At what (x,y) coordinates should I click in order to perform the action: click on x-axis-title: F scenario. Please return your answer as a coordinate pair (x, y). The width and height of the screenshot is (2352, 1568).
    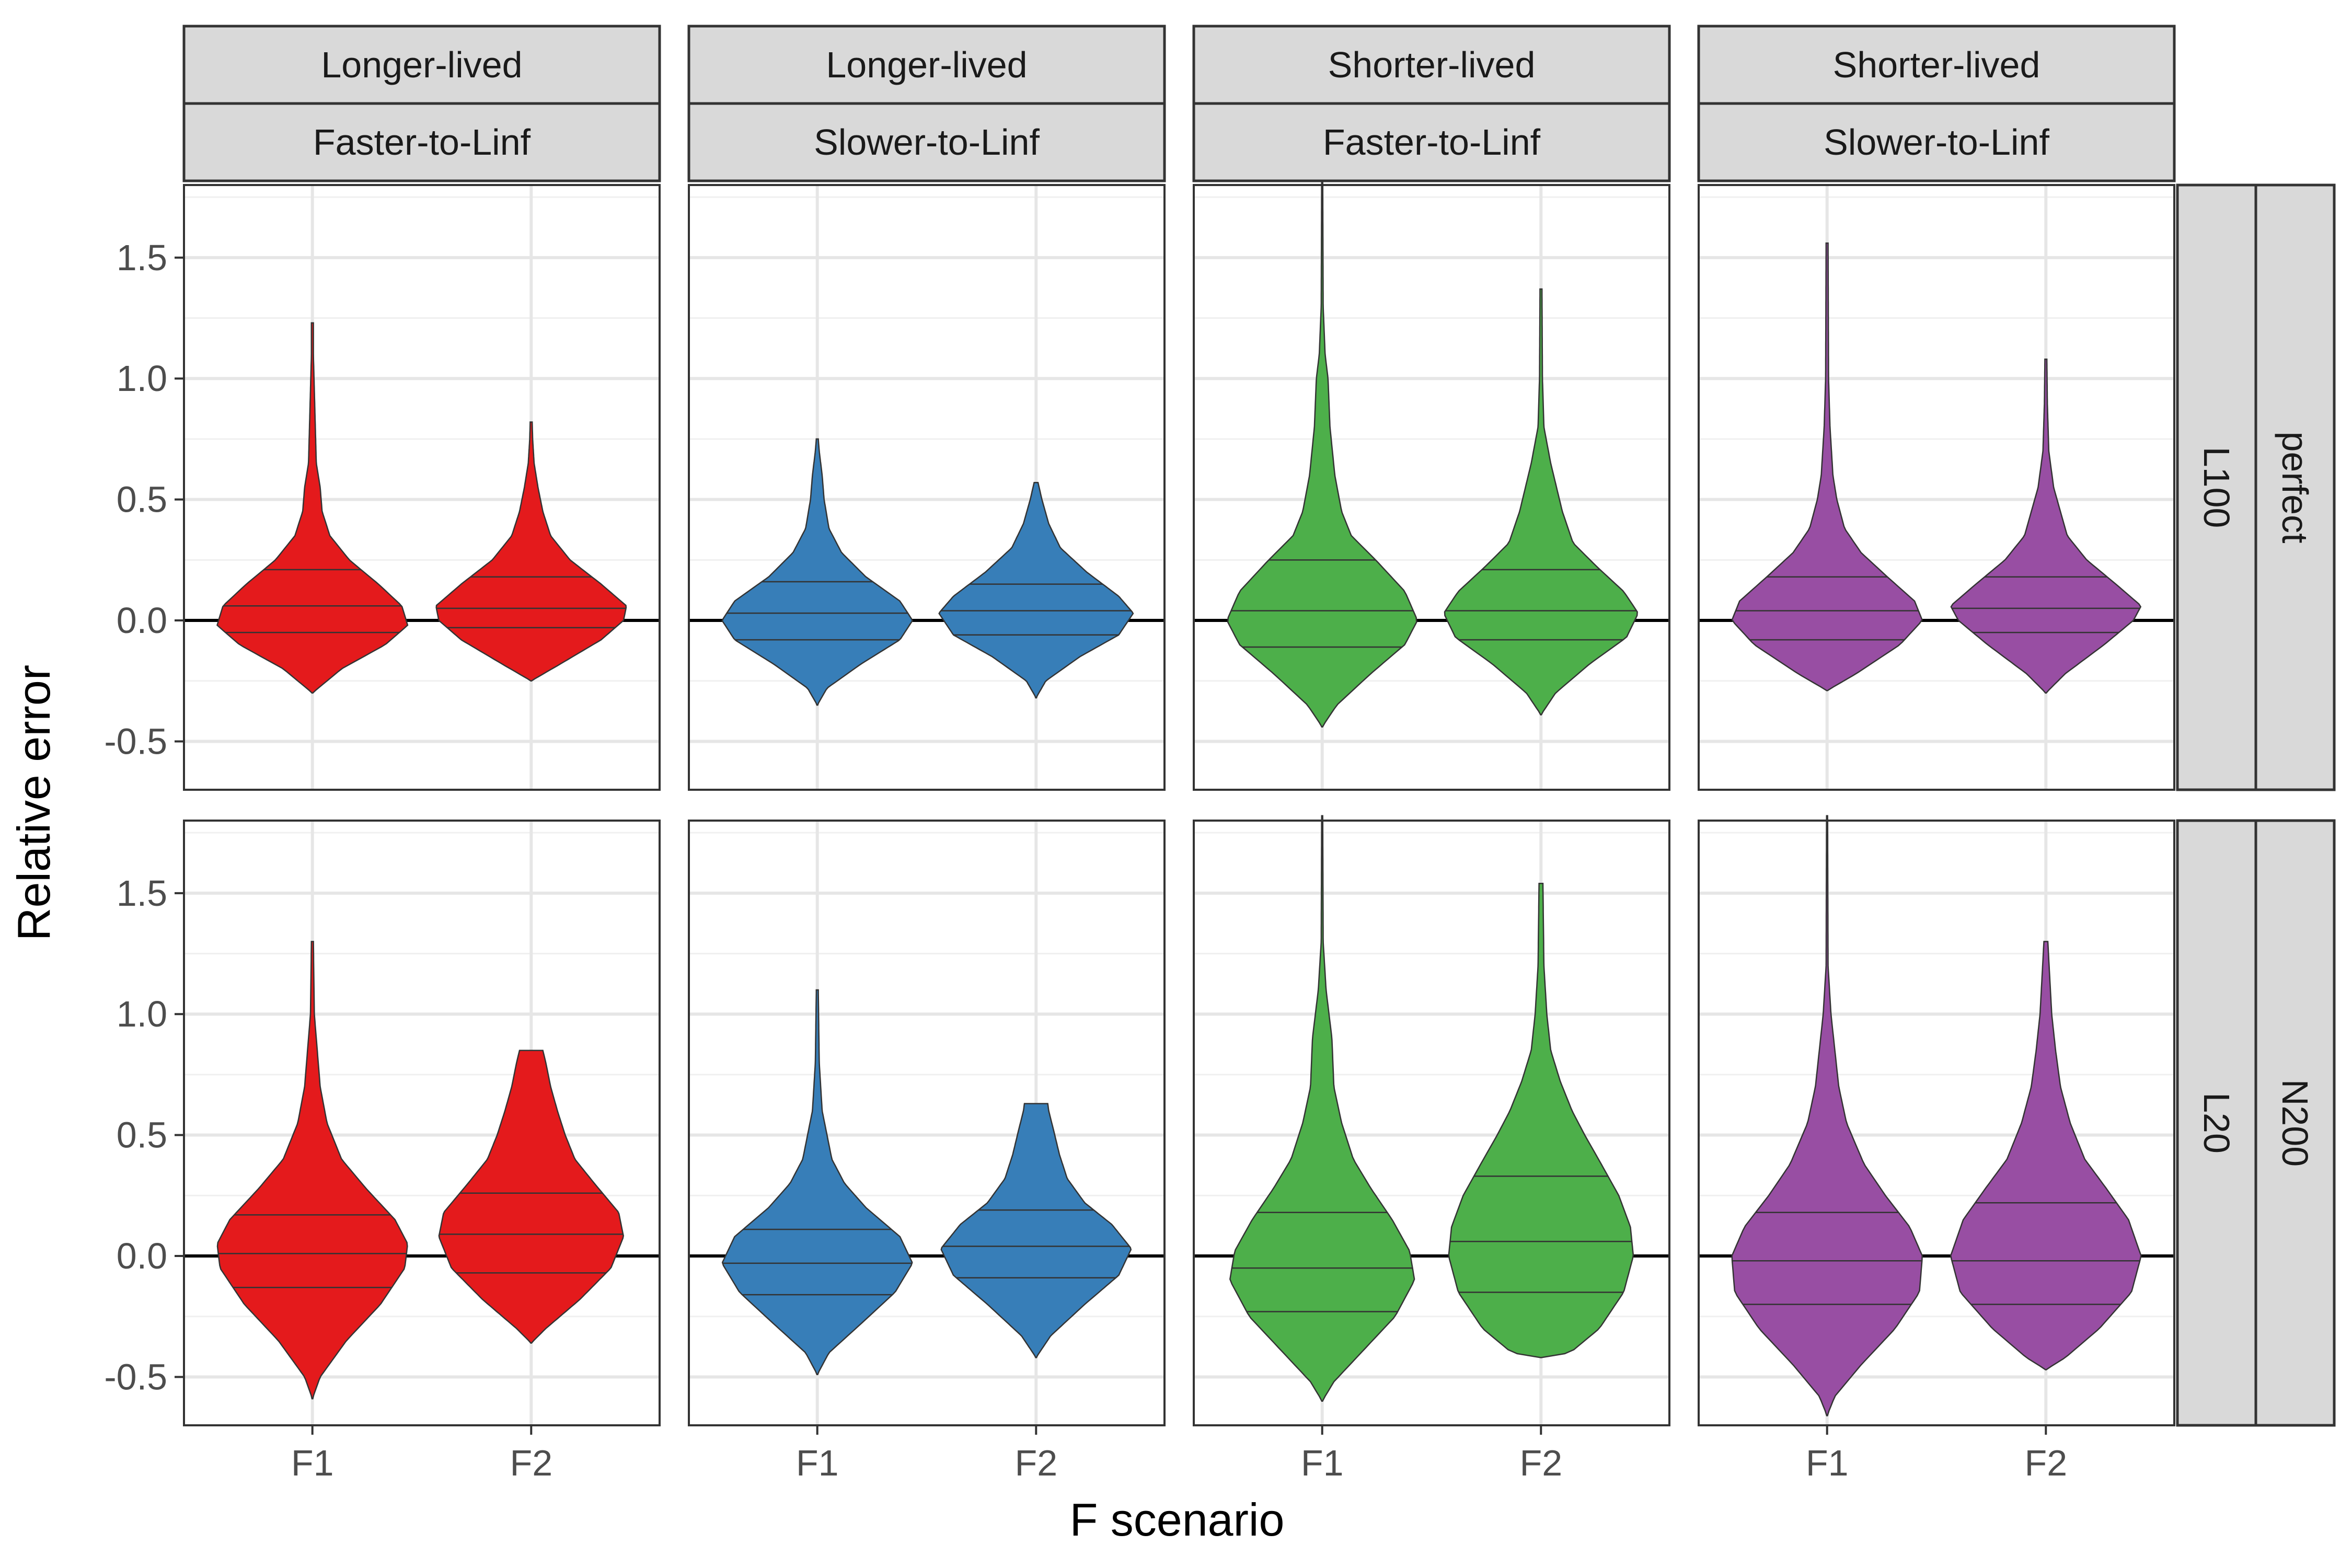
    Looking at the image, I should click on (1177, 1520).